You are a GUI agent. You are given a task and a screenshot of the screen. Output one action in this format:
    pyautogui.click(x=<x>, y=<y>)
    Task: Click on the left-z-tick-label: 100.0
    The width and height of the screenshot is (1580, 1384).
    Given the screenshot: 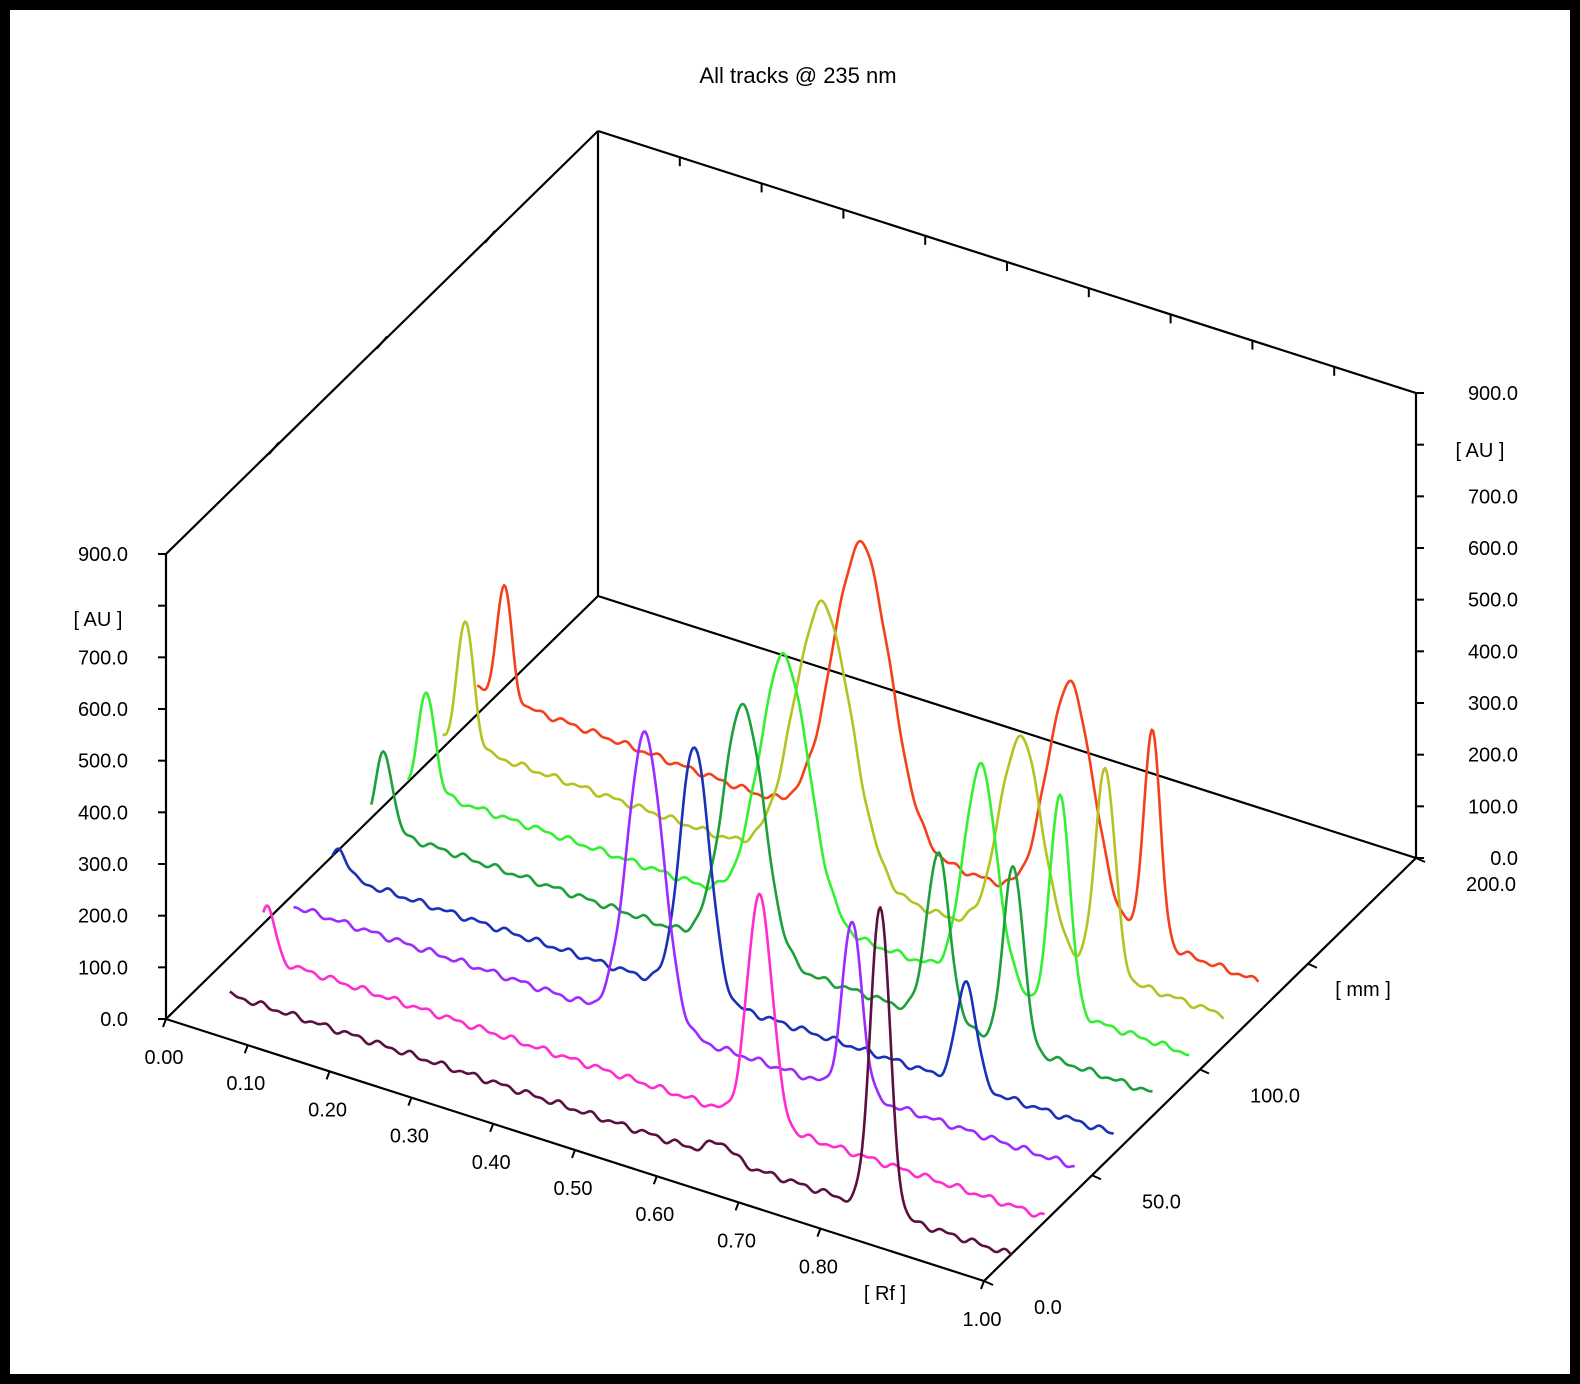 What is the action you would take?
    pyautogui.click(x=103, y=968)
    